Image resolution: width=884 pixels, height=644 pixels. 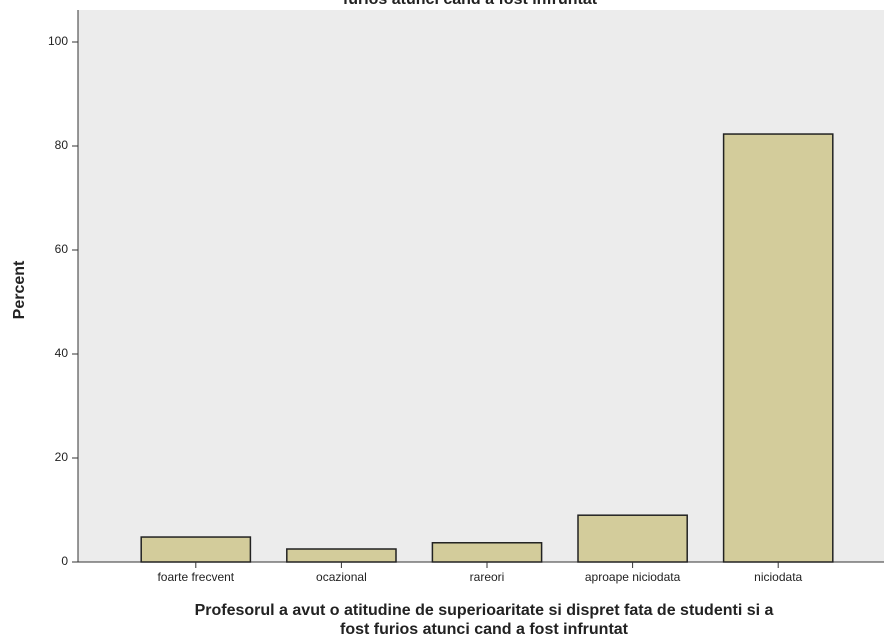 I want to click on x-tick-label: ocazional, so click(x=341, y=577).